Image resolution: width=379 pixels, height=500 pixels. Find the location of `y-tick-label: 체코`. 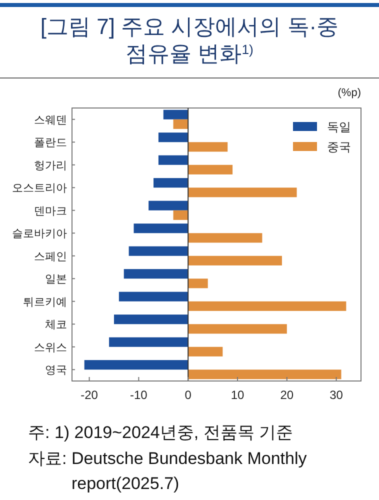

y-tick-label: 체코 is located at coordinates (56, 325).